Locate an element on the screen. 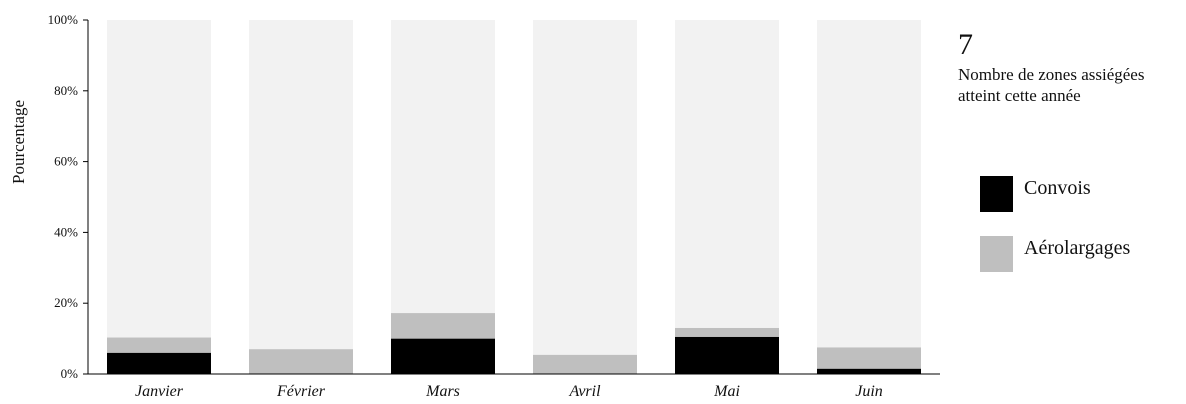  x-tick-label: Mars is located at coordinates (442, 391).